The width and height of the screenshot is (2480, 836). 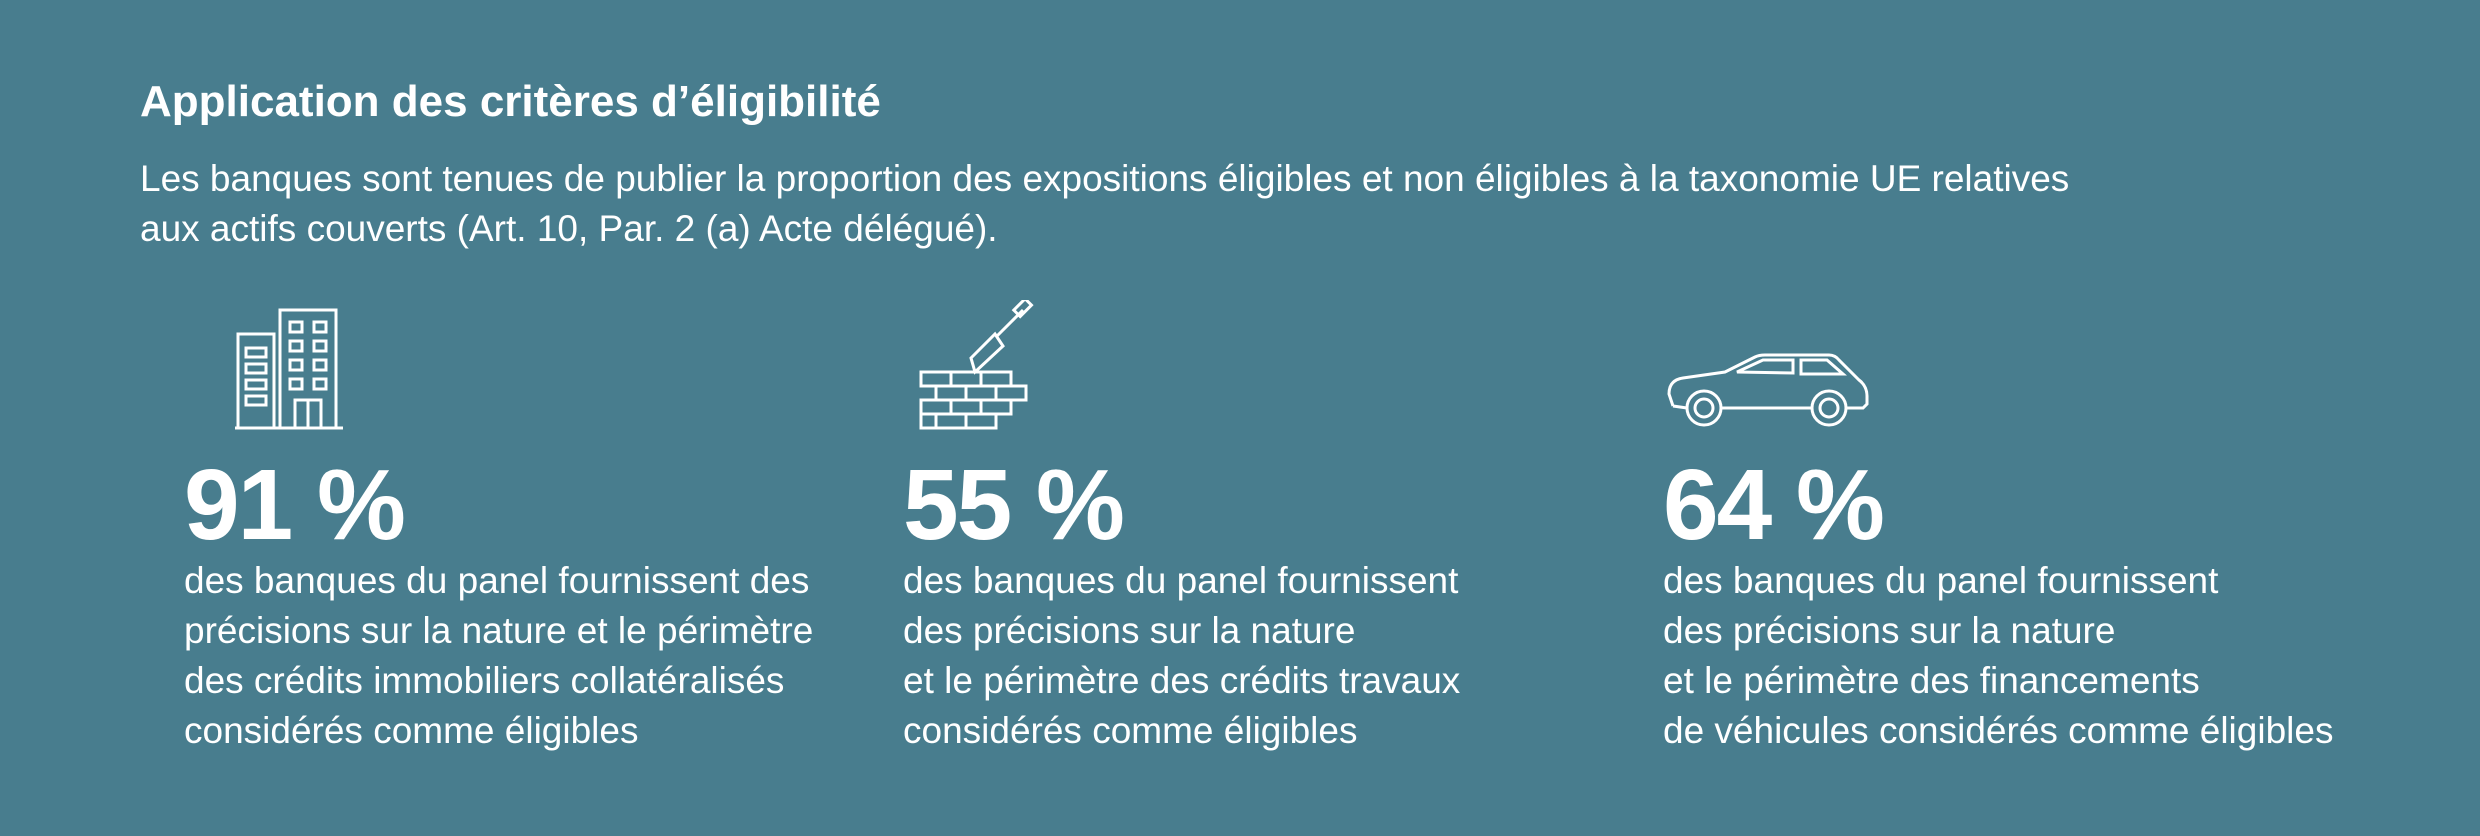 What do you see at coordinates (1774, 505) in the screenshot?
I see `stat-value: 64 %` at bounding box center [1774, 505].